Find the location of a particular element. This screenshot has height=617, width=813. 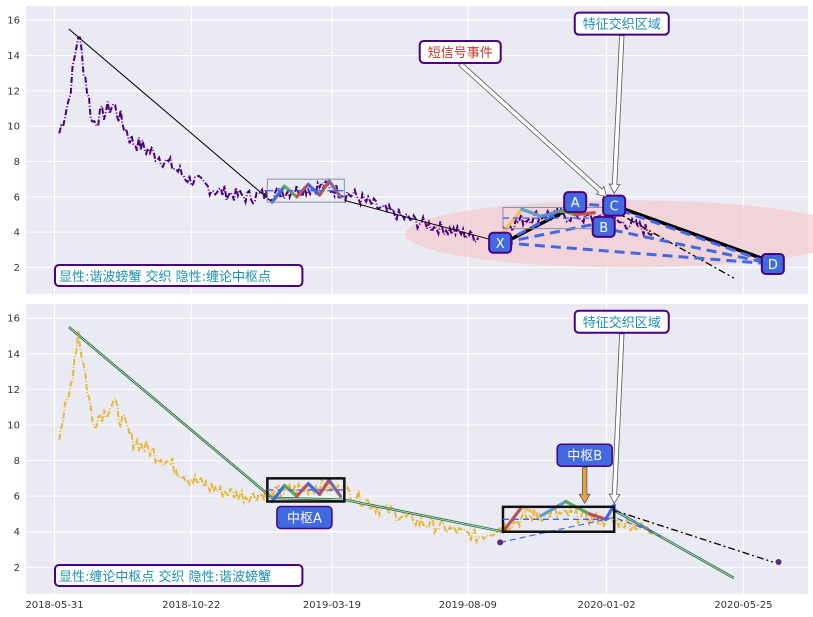

point-marker-C is located at coordinates (614, 205).